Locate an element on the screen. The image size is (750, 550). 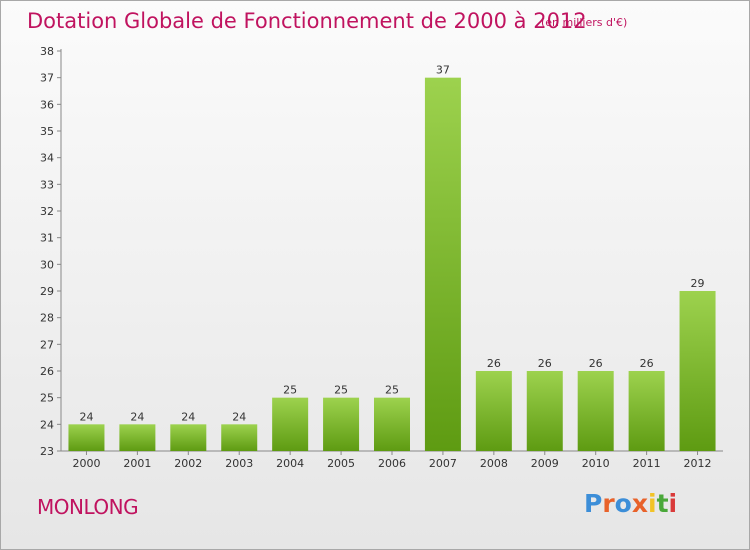
bar-2011 is located at coordinates (646, 411).